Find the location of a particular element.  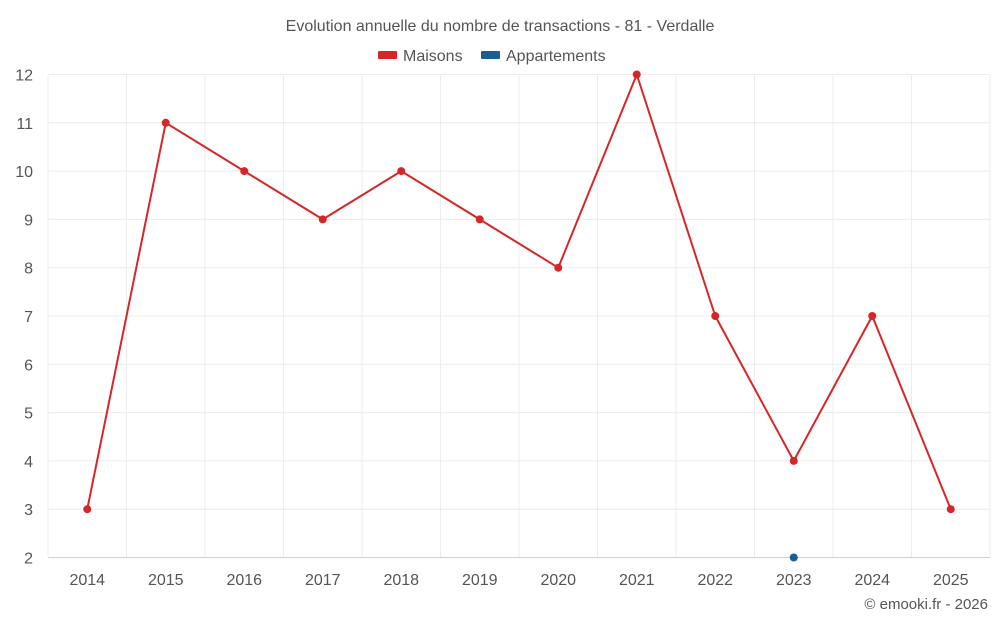

x-tick-label: 2015 is located at coordinates (166, 580).